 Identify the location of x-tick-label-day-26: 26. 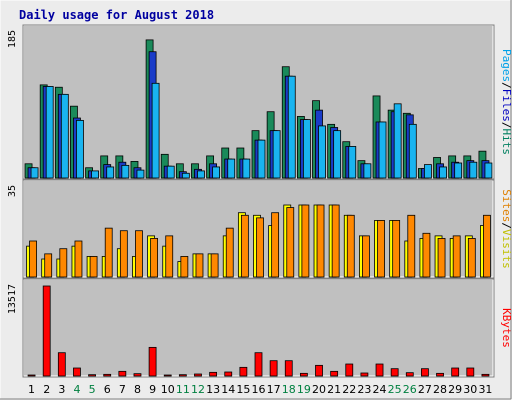
(410, 389).